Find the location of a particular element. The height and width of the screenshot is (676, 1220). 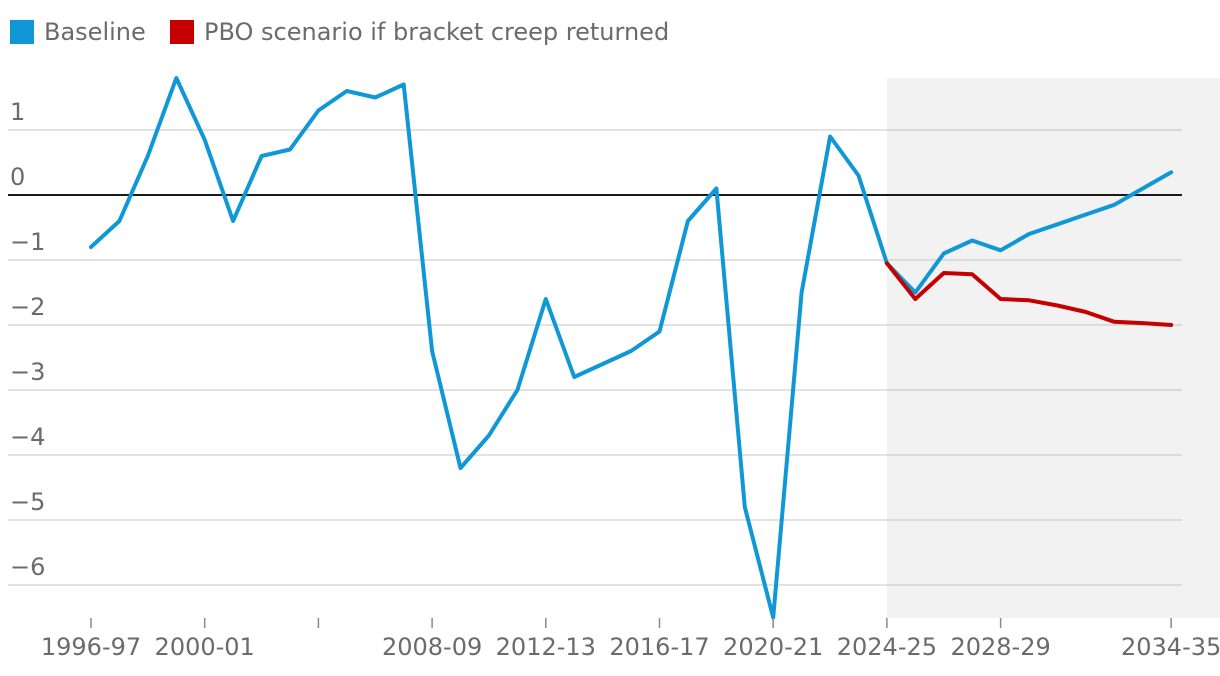

x-tick-label: 1996-97 is located at coordinates (91, 647).